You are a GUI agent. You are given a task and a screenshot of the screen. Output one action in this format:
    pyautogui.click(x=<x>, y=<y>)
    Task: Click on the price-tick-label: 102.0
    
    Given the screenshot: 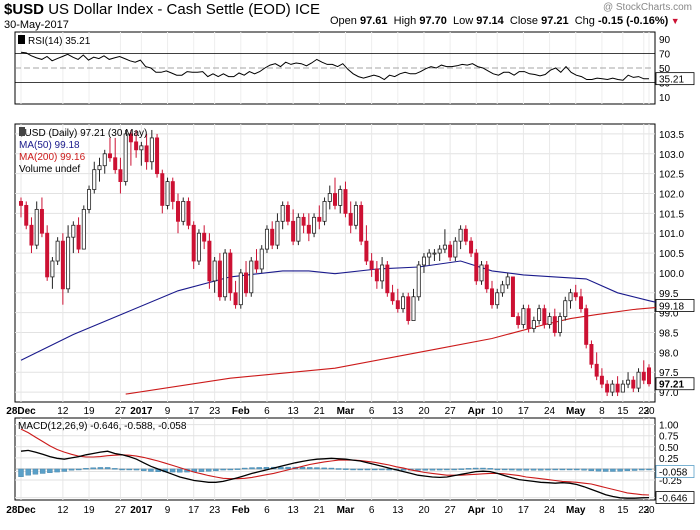 What is the action you would take?
    pyautogui.click(x=671, y=195)
    